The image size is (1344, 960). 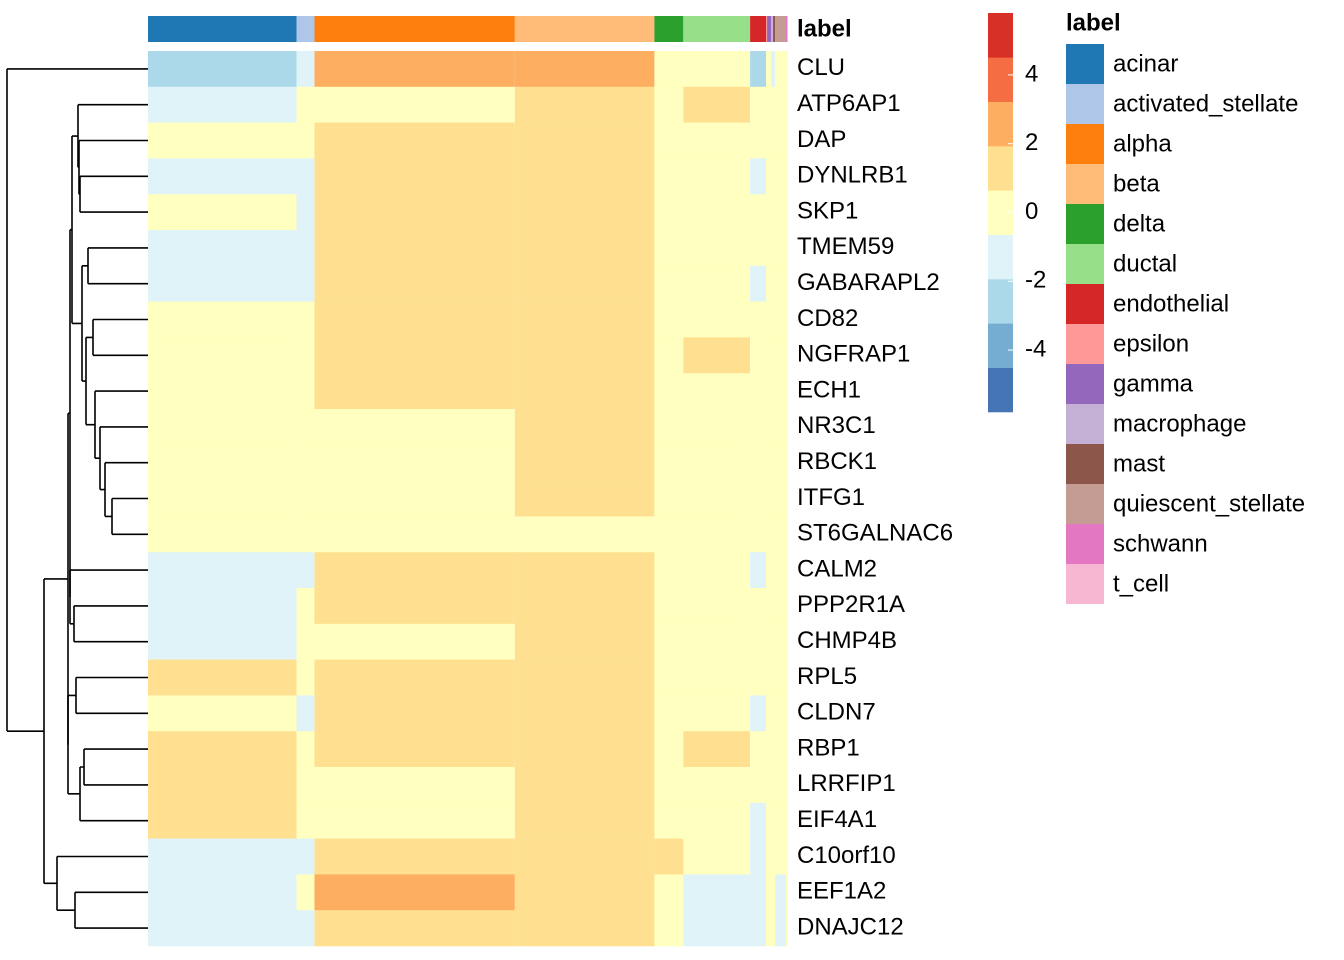 I want to click on row-label: CHMP4B, so click(x=847, y=640).